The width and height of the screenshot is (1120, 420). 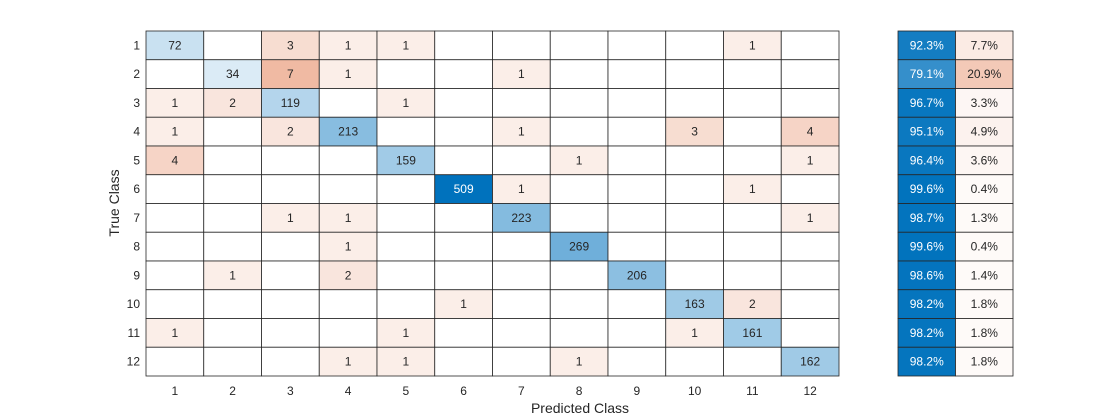 I want to click on matrix-cell-value: 7, so click(x=290, y=74).